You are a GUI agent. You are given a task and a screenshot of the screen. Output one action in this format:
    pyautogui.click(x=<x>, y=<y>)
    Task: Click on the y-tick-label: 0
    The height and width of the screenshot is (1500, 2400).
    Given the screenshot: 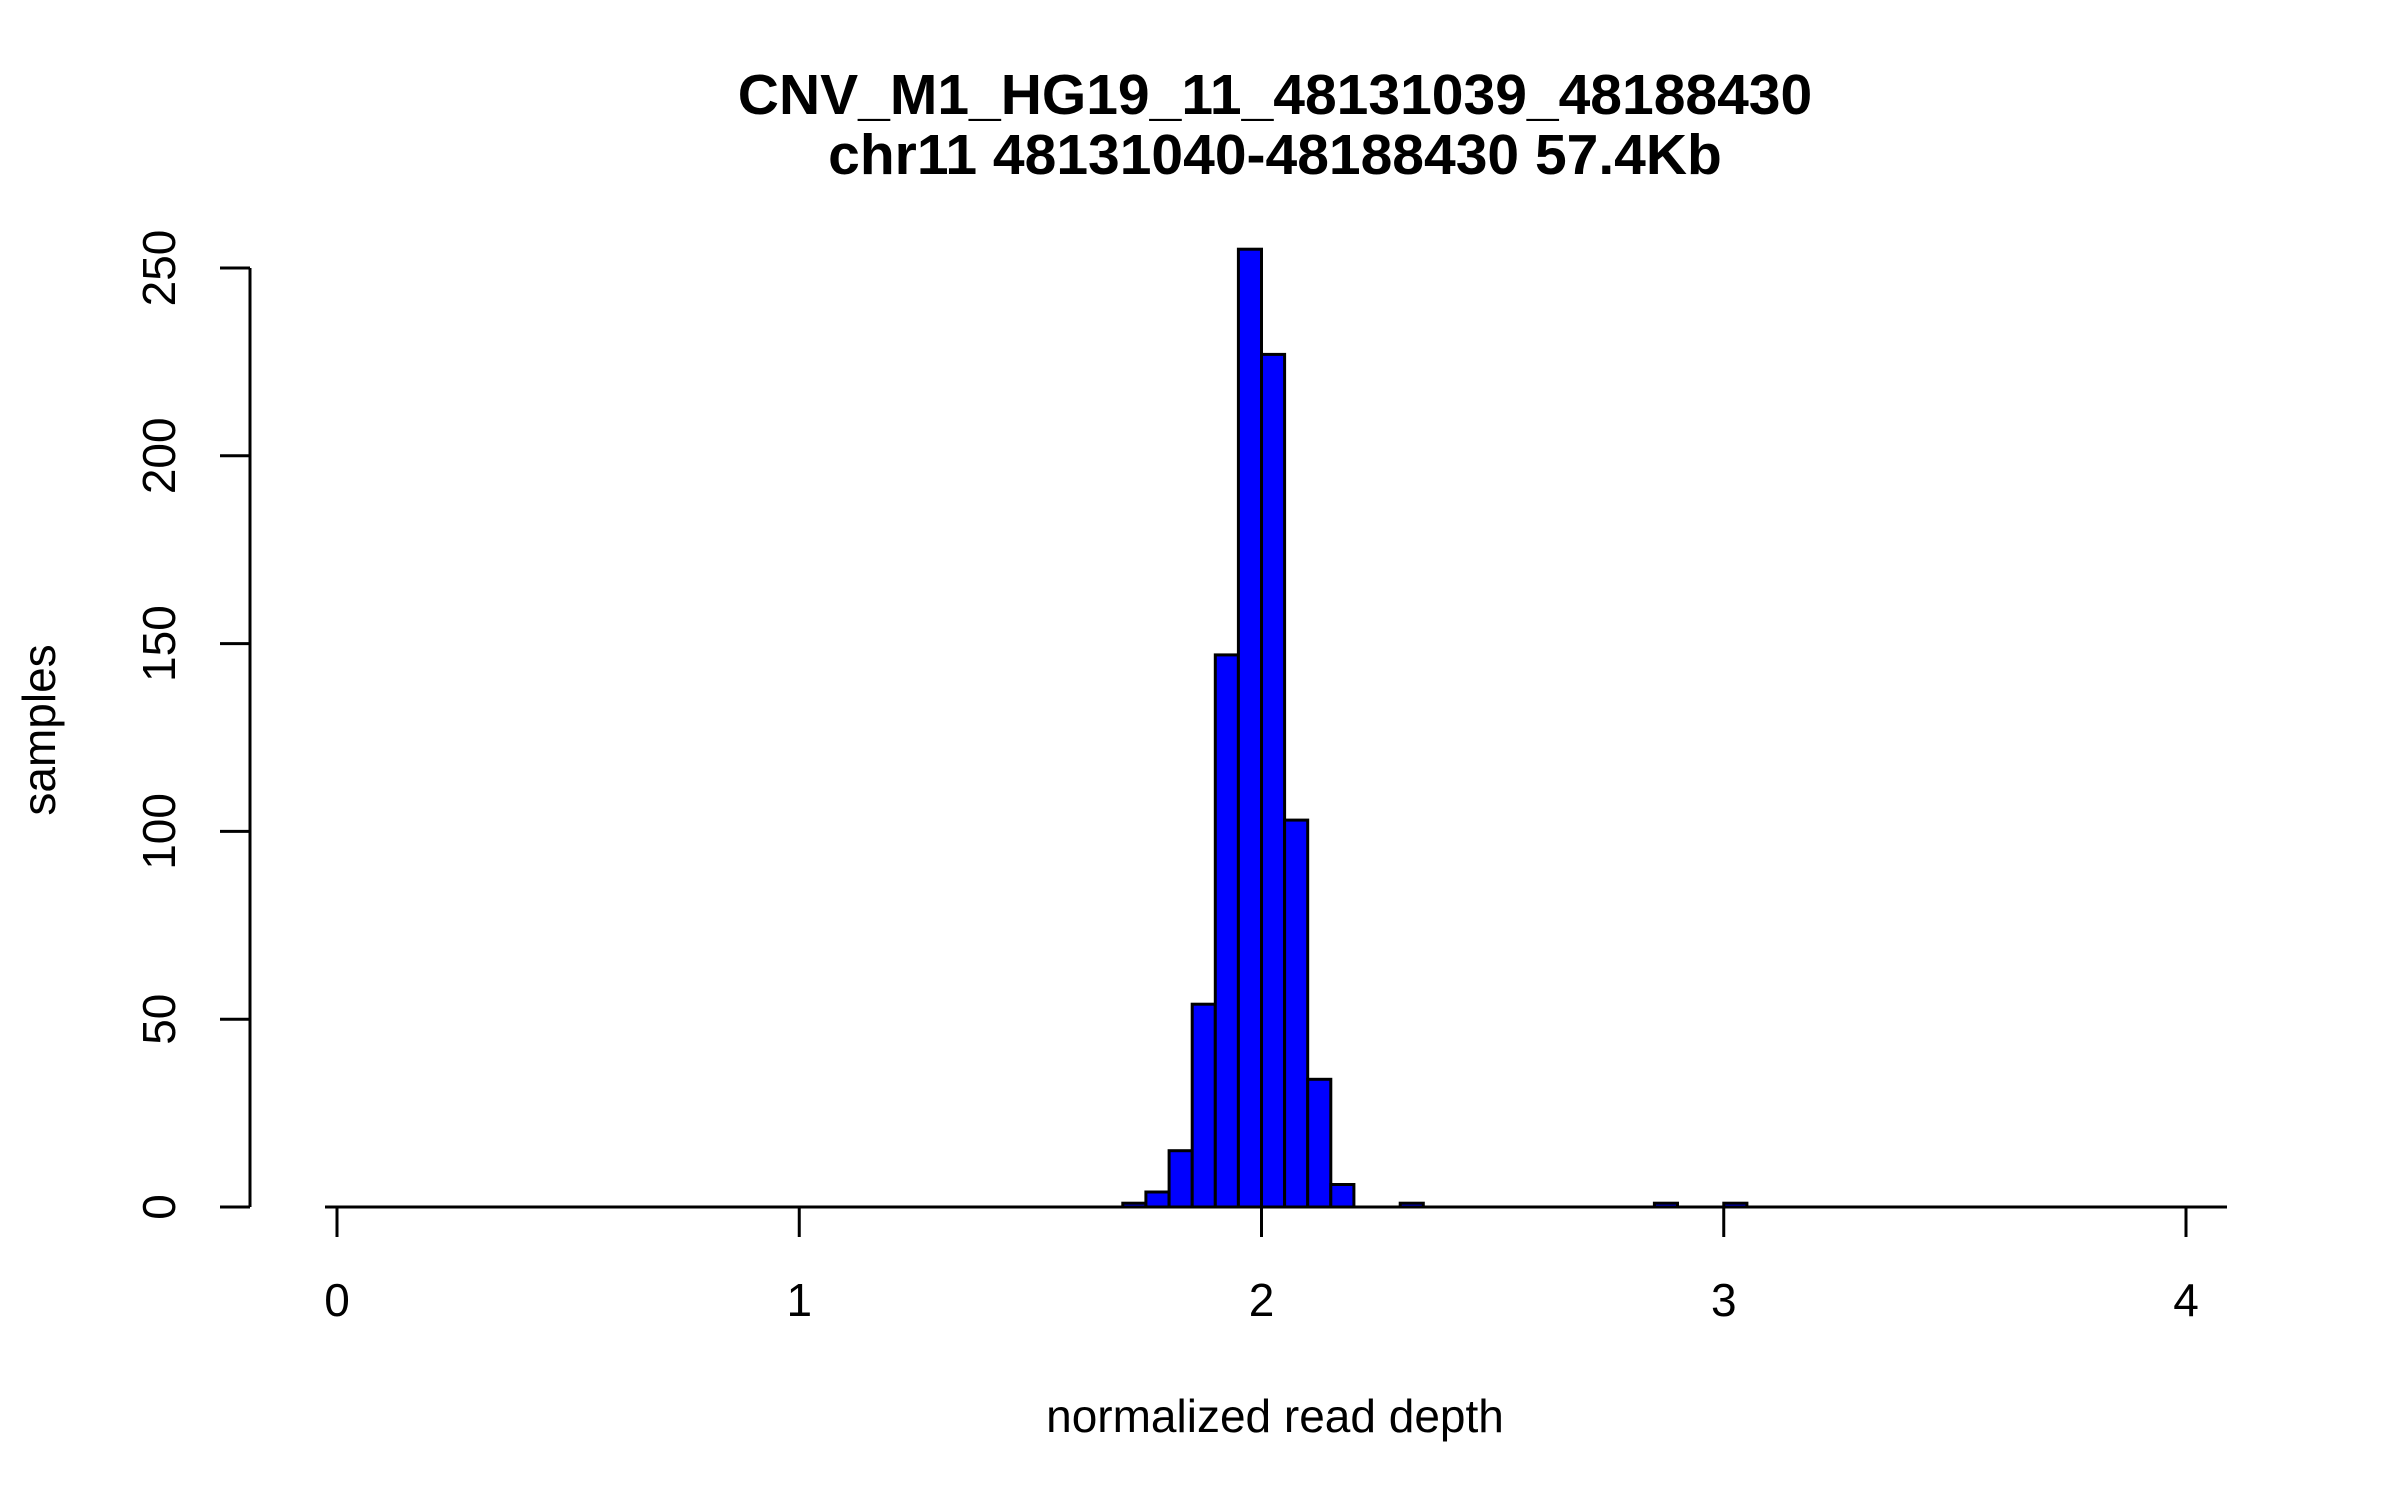 What is the action you would take?
    pyautogui.click(x=159, y=1207)
    